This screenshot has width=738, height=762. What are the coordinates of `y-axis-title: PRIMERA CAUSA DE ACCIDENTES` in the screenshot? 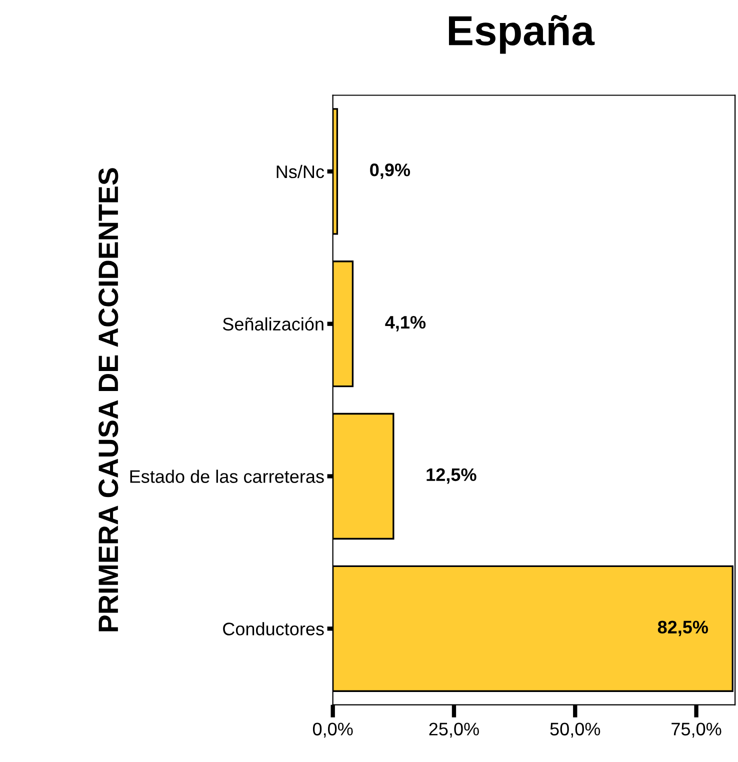 It's located at (108, 400).